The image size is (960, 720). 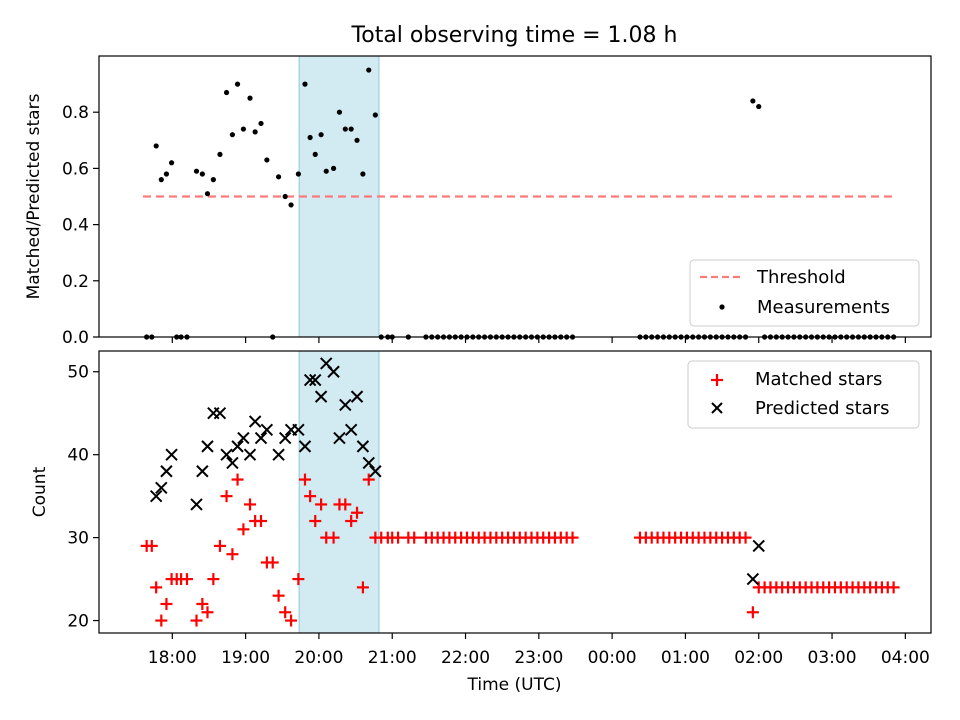 I want to click on bottom-x-tick-label: 03:00, so click(x=832, y=658).